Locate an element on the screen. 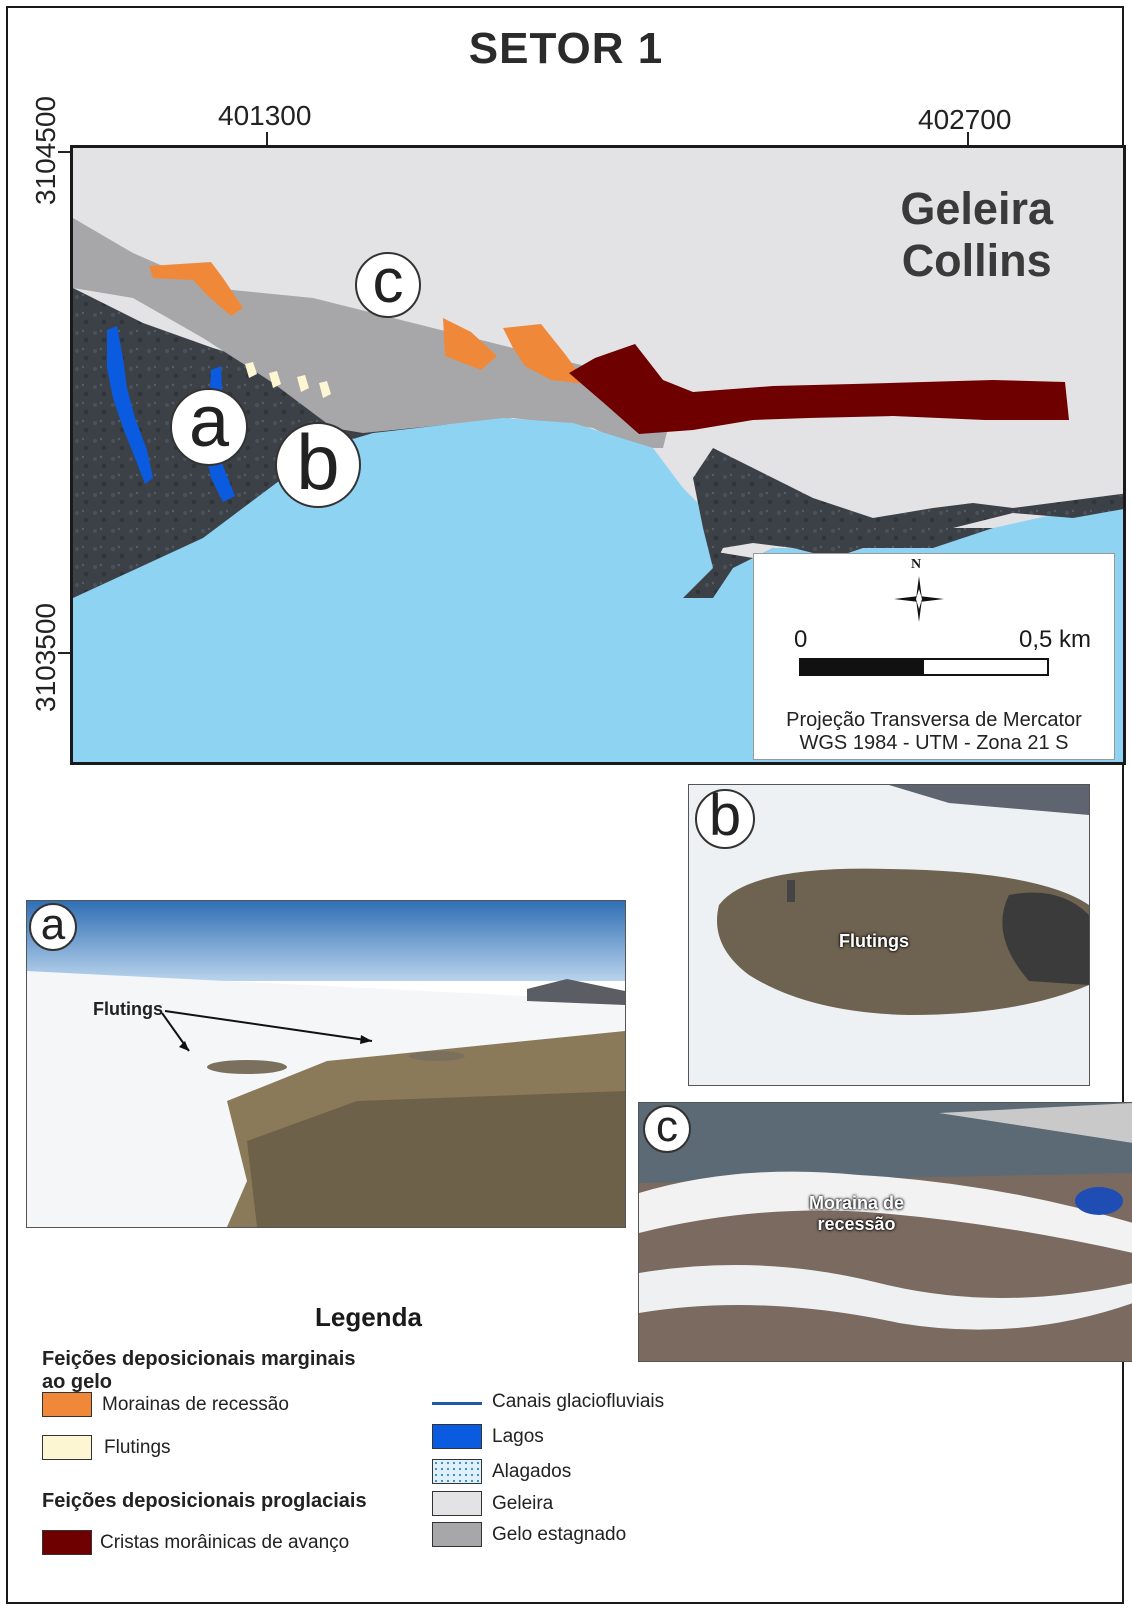 The image size is (1132, 1612). swatch-glacier is located at coordinates (457, 1503).